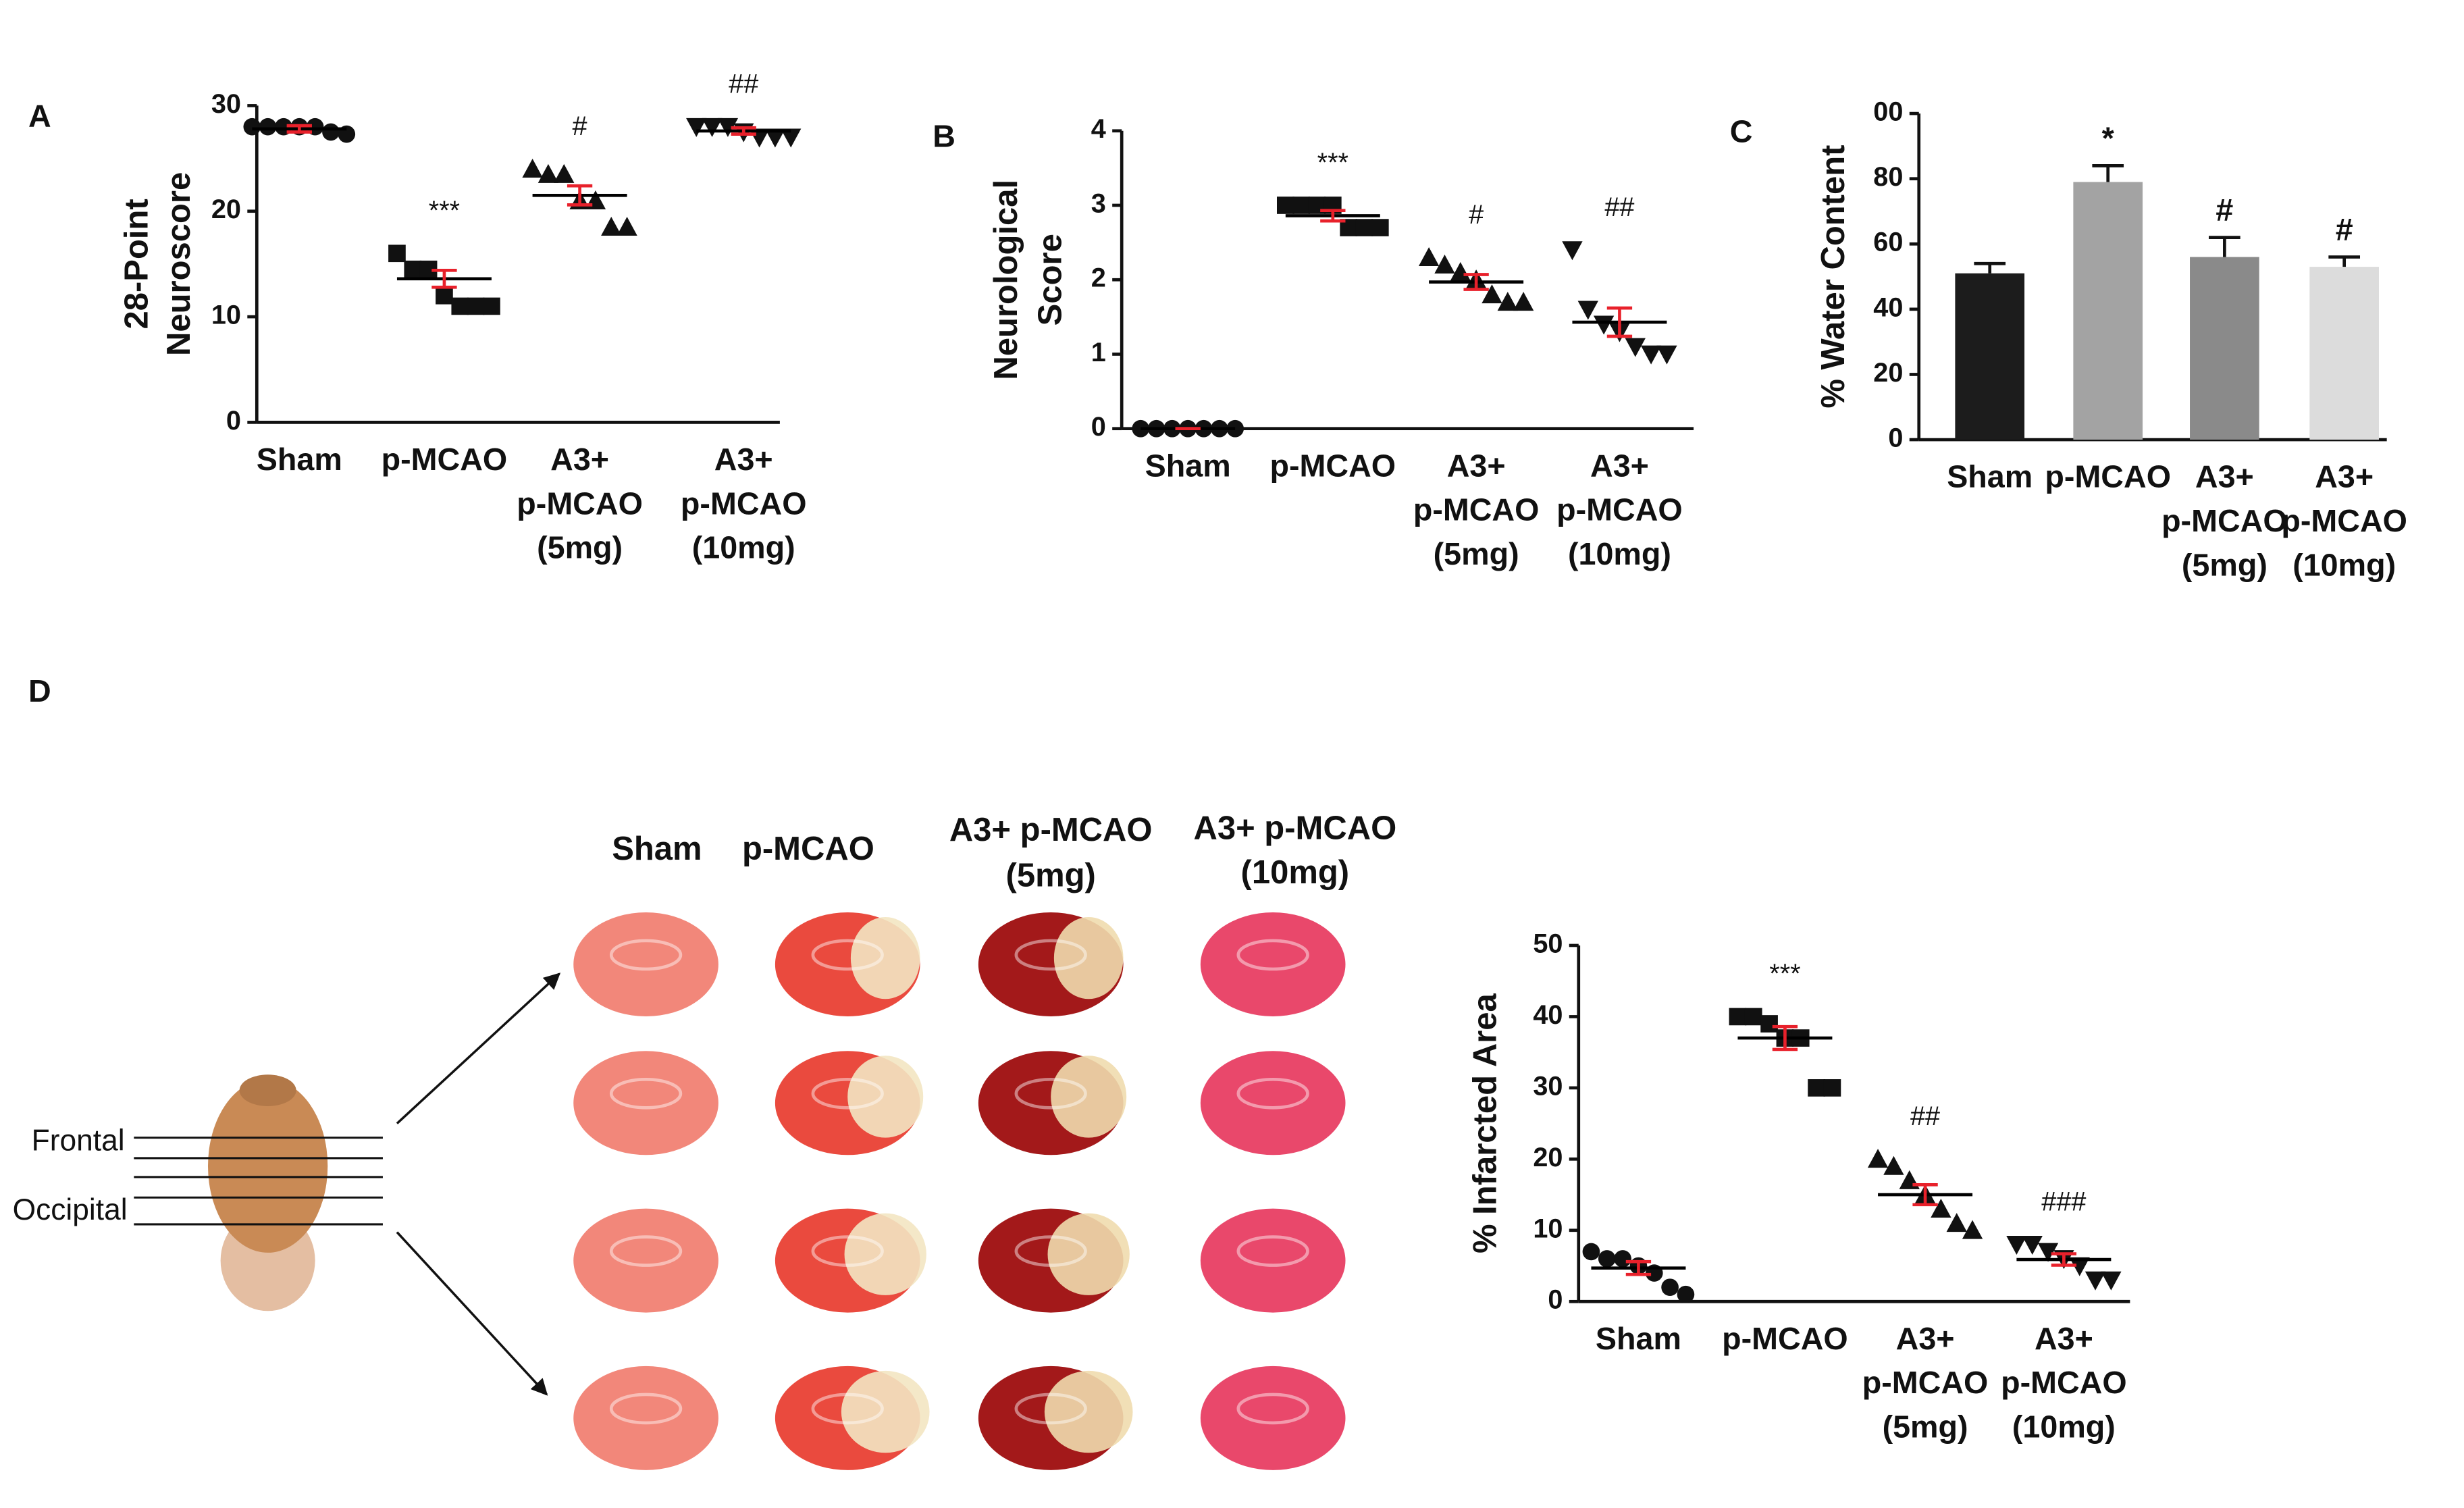 Image resolution: width=2464 pixels, height=1508 pixels. I want to click on y-tick-label: 4, so click(1098, 129).